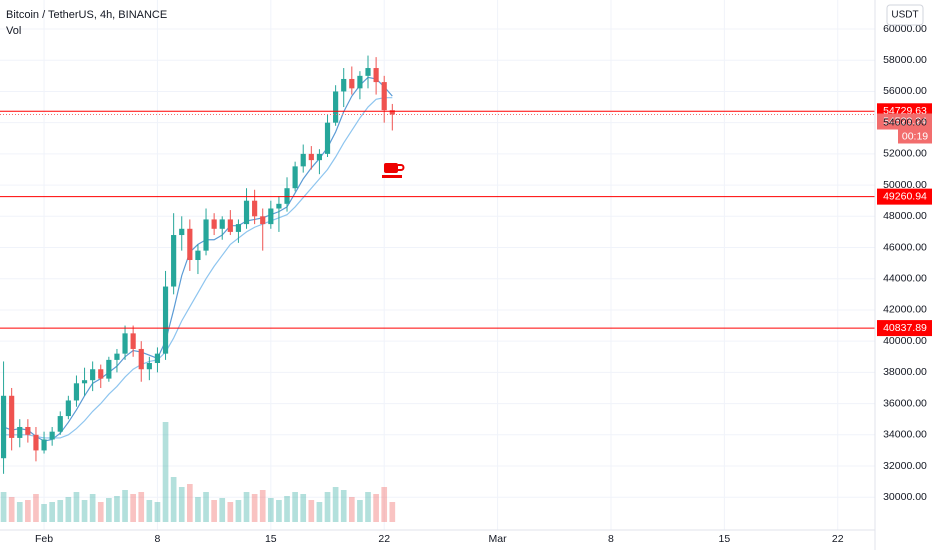 This screenshot has height=550, width=932. What do you see at coordinates (915, 136) in the screenshot?
I see `countdown-bg` at bounding box center [915, 136].